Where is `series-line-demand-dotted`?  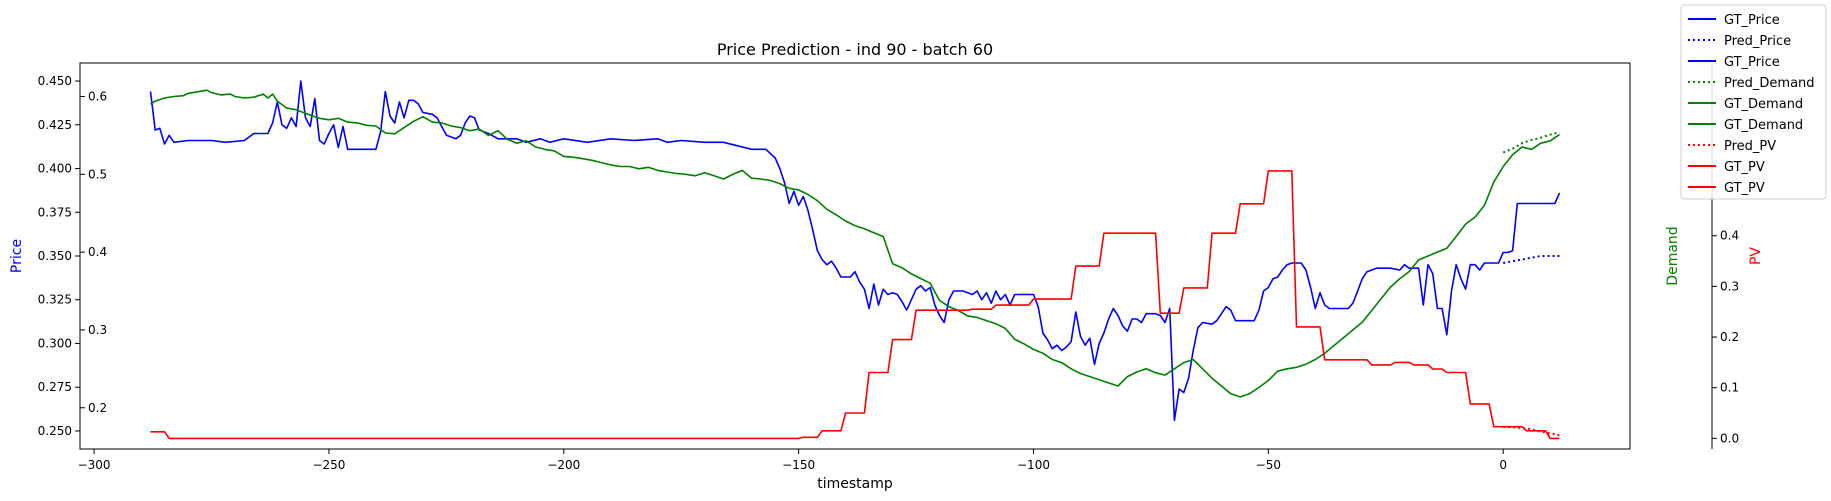
series-line-demand-dotted is located at coordinates (1531, 142).